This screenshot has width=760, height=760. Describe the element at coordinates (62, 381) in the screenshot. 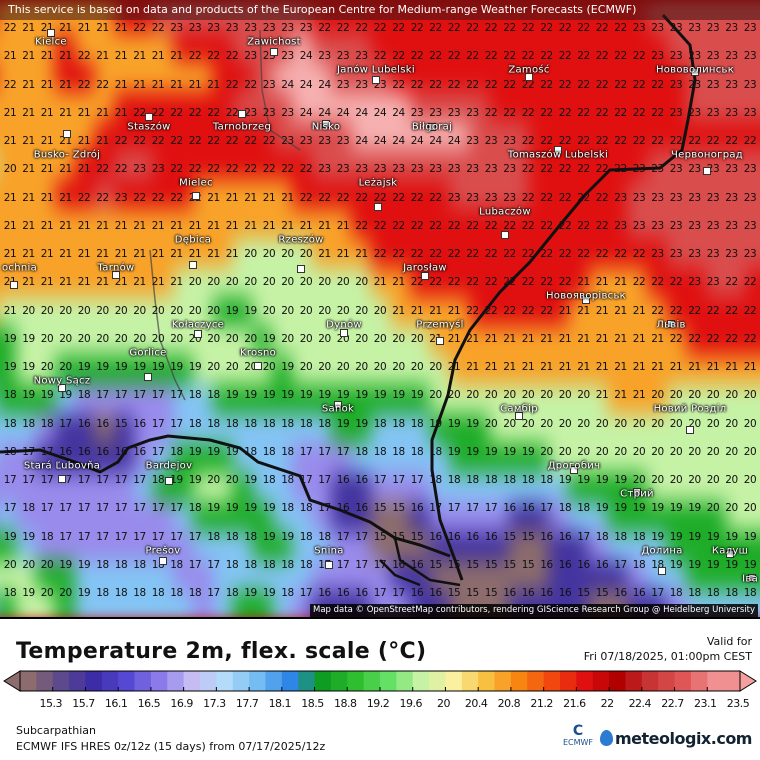

I see `city-label: Nowy Sącz` at that location.